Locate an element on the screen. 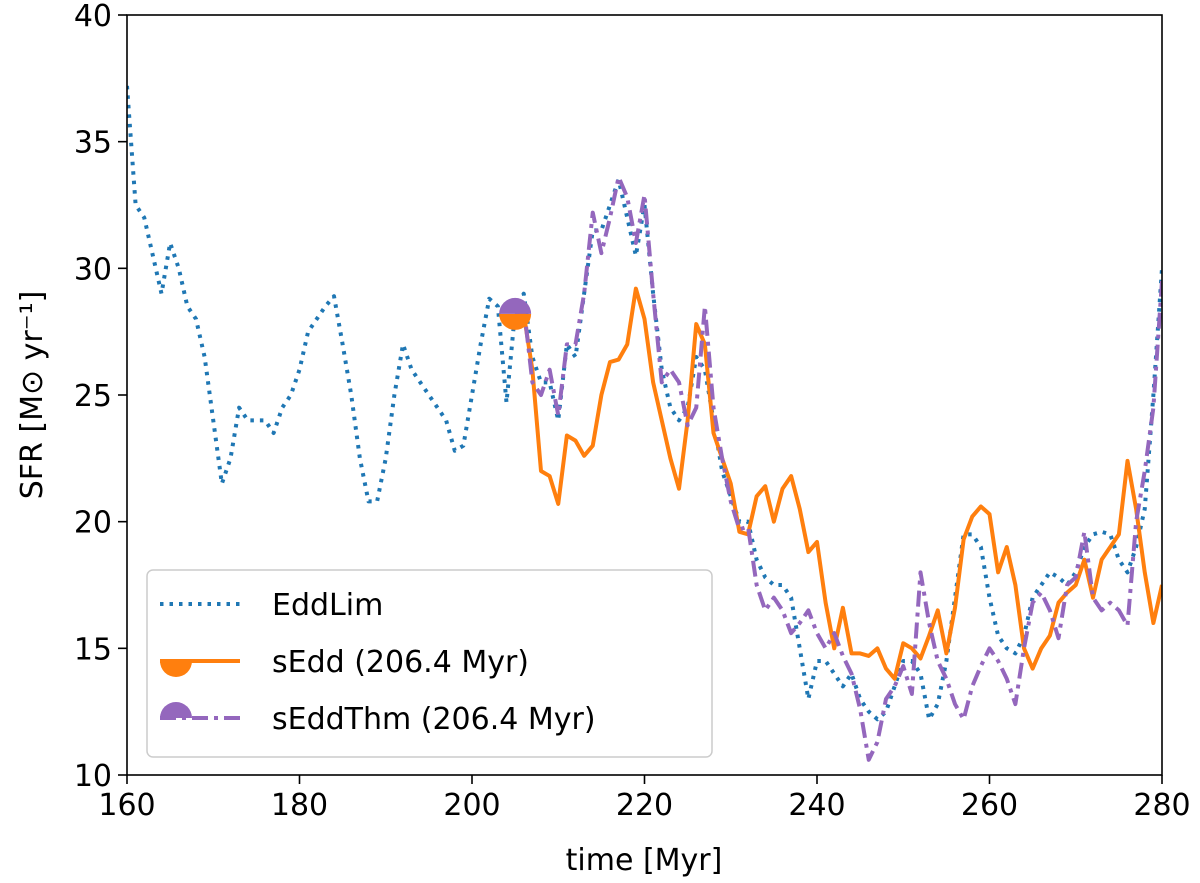 Image resolution: width=1200 pixels, height=883 pixels. x-tick-label: 180 is located at coordinates (299, 805).